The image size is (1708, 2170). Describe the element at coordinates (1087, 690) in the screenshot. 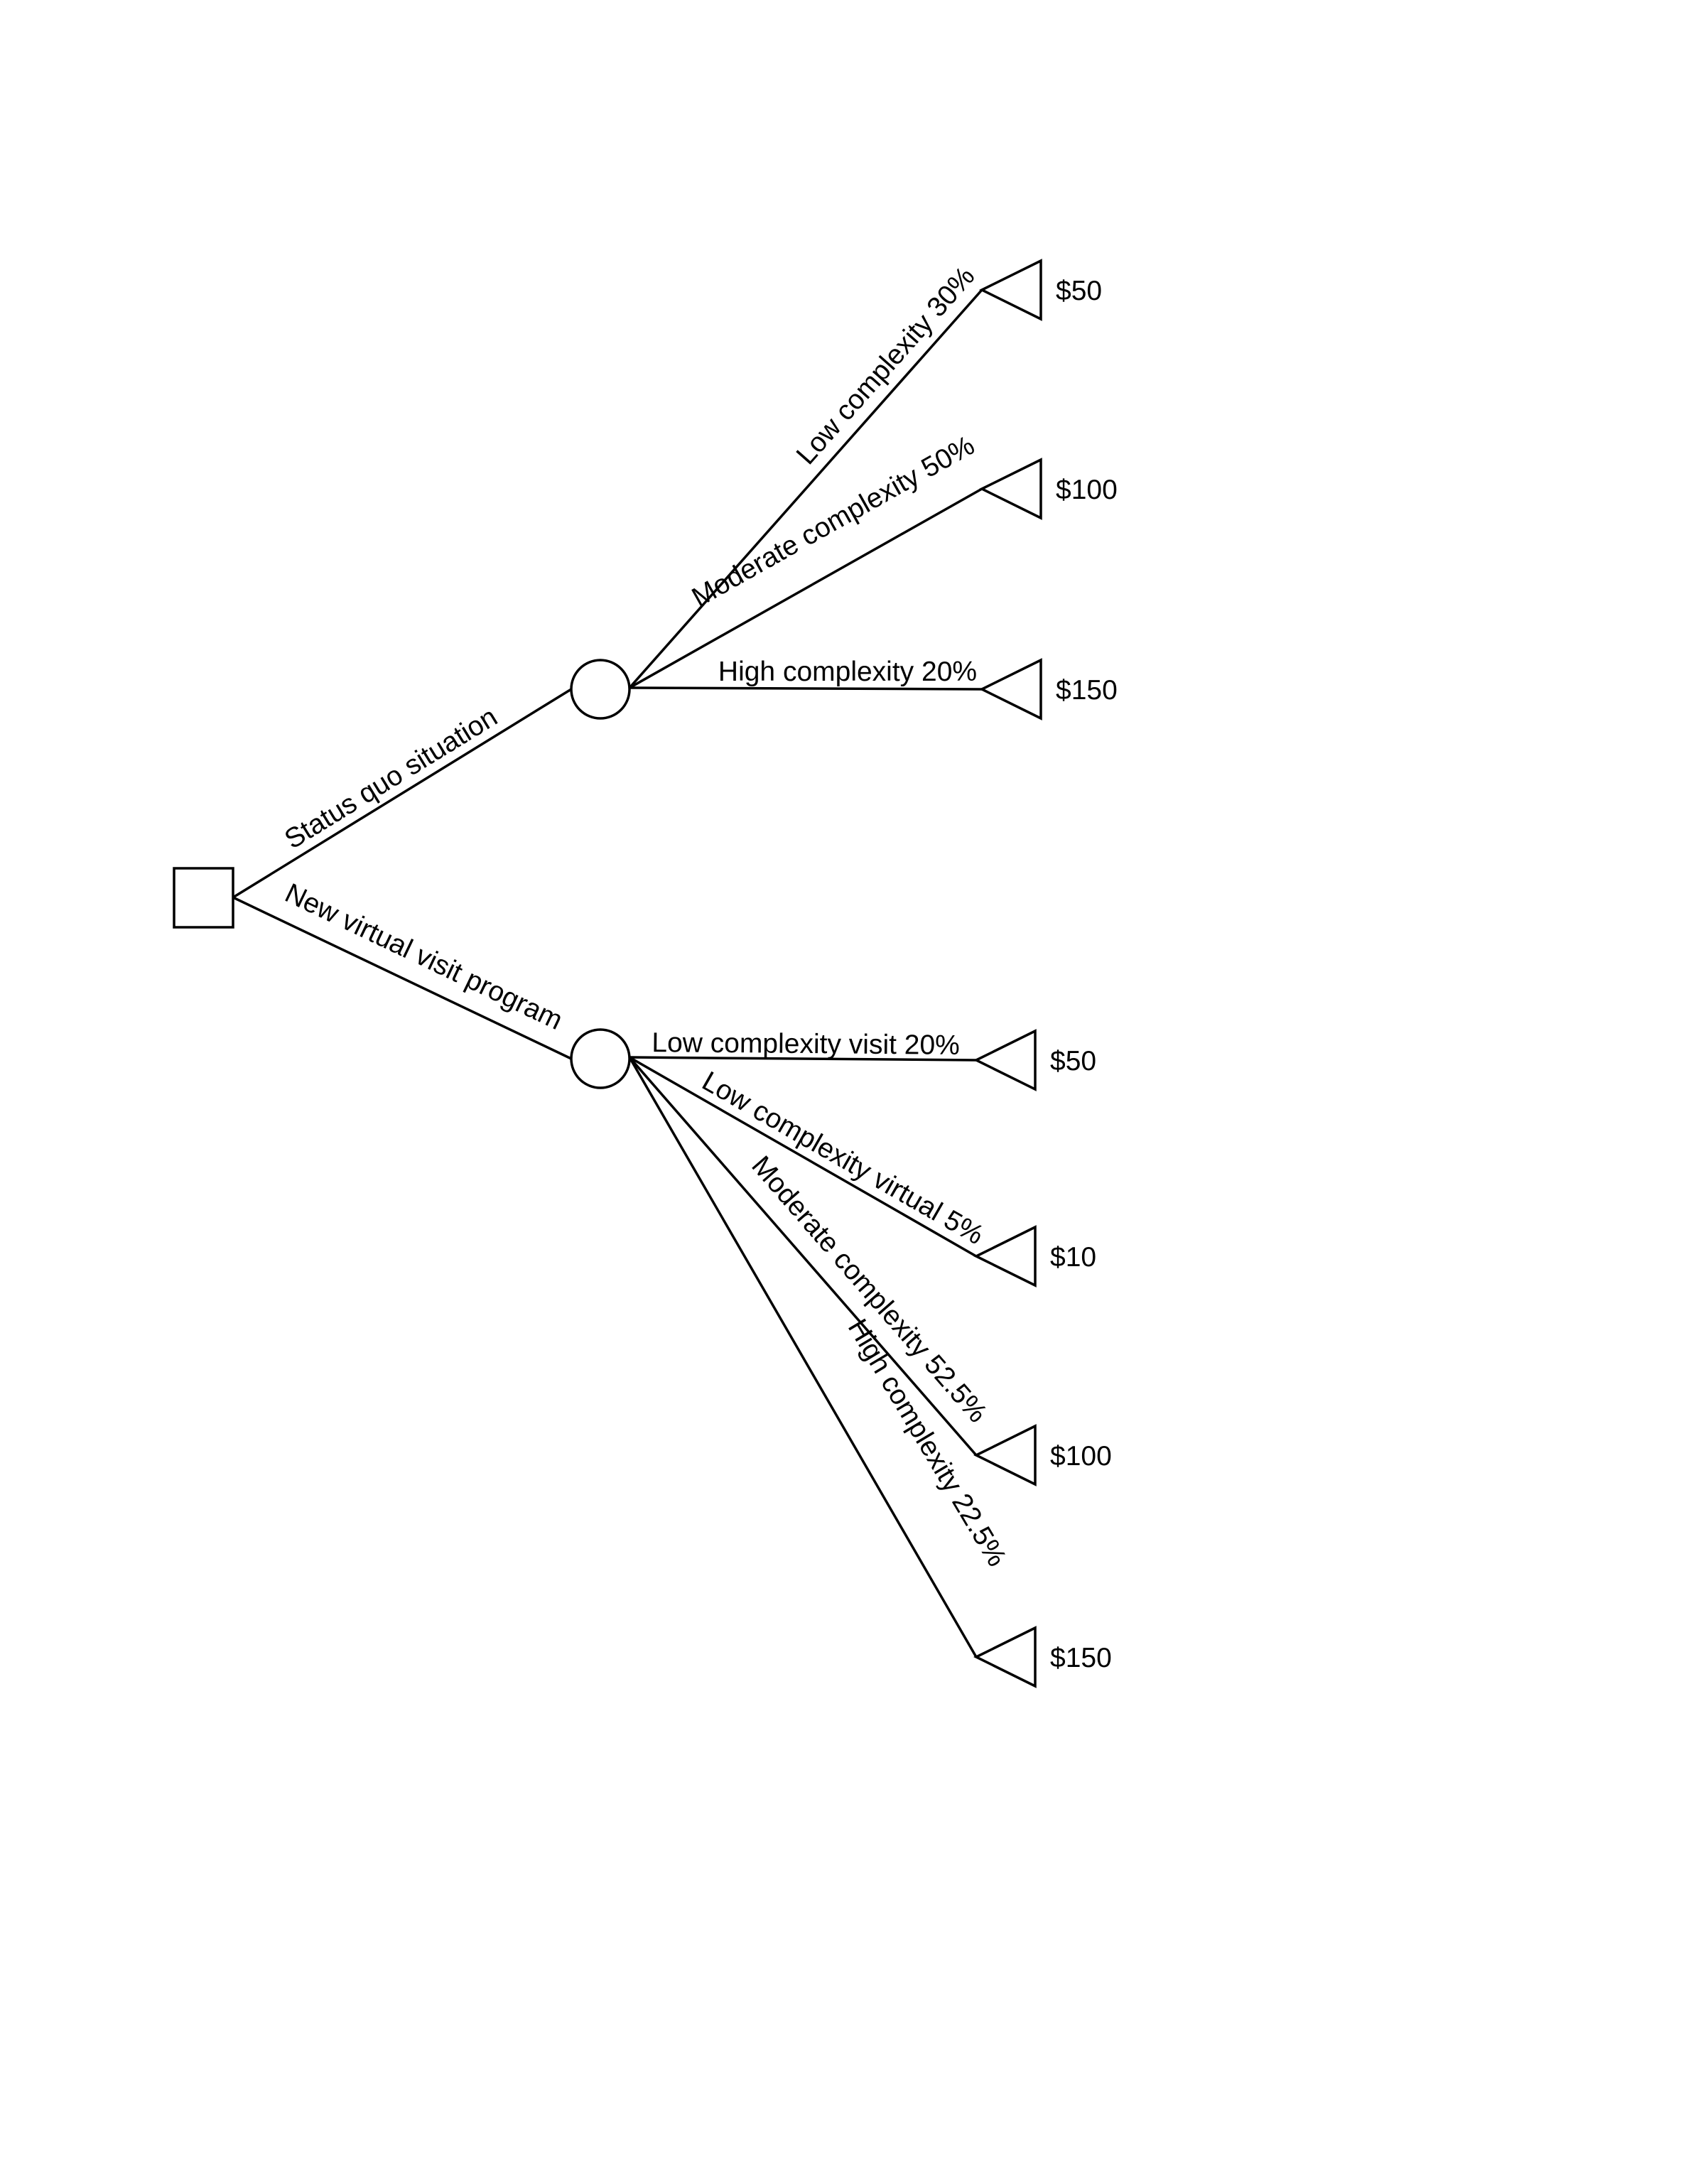

I see `payoff-label-sq-high: $150` at that location.